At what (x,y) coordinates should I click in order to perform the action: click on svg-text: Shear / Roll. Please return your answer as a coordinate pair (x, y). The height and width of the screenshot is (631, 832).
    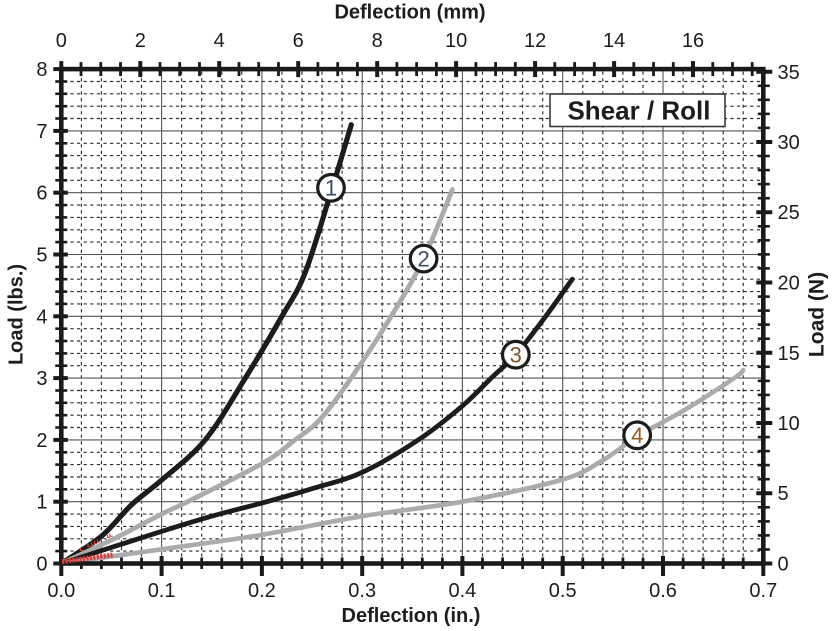
    Looking at the image, I should click on (638, 111).